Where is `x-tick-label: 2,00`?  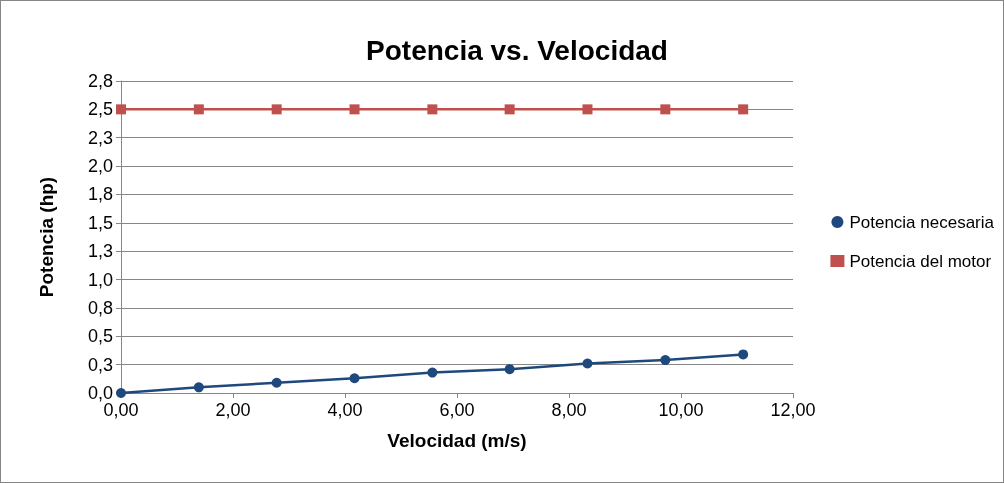 x-tick-label: 2,00 is located at coordinates (233, 410).